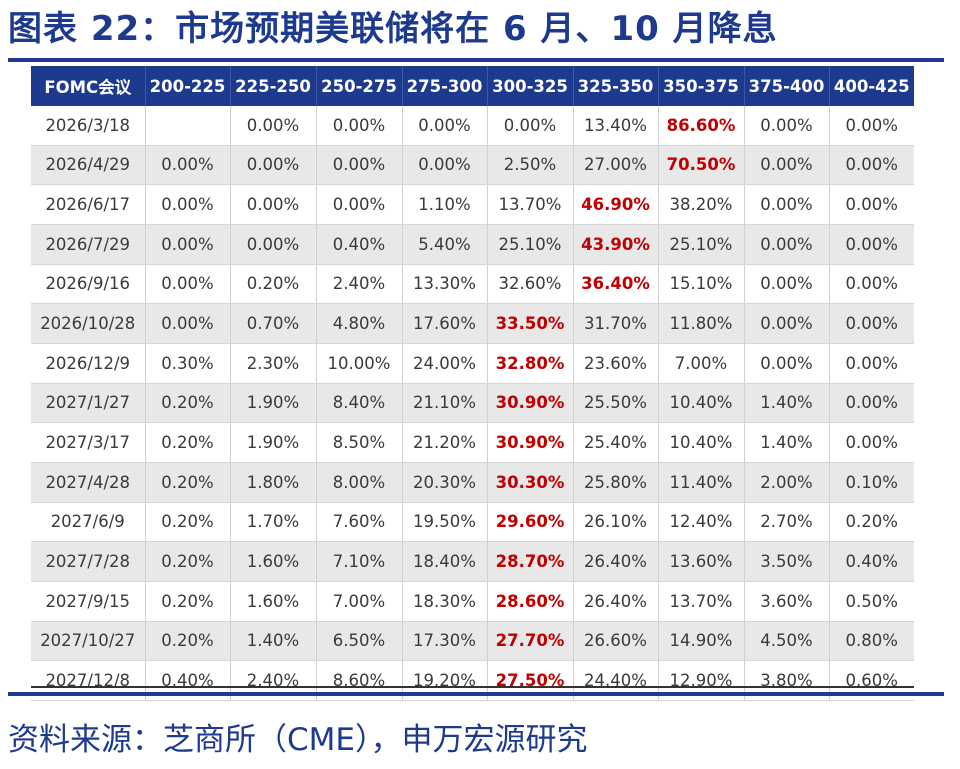 The height and width of the screenshot is (769, 960). I want to click on probability-cell: 23.60%, so click(616, 363).